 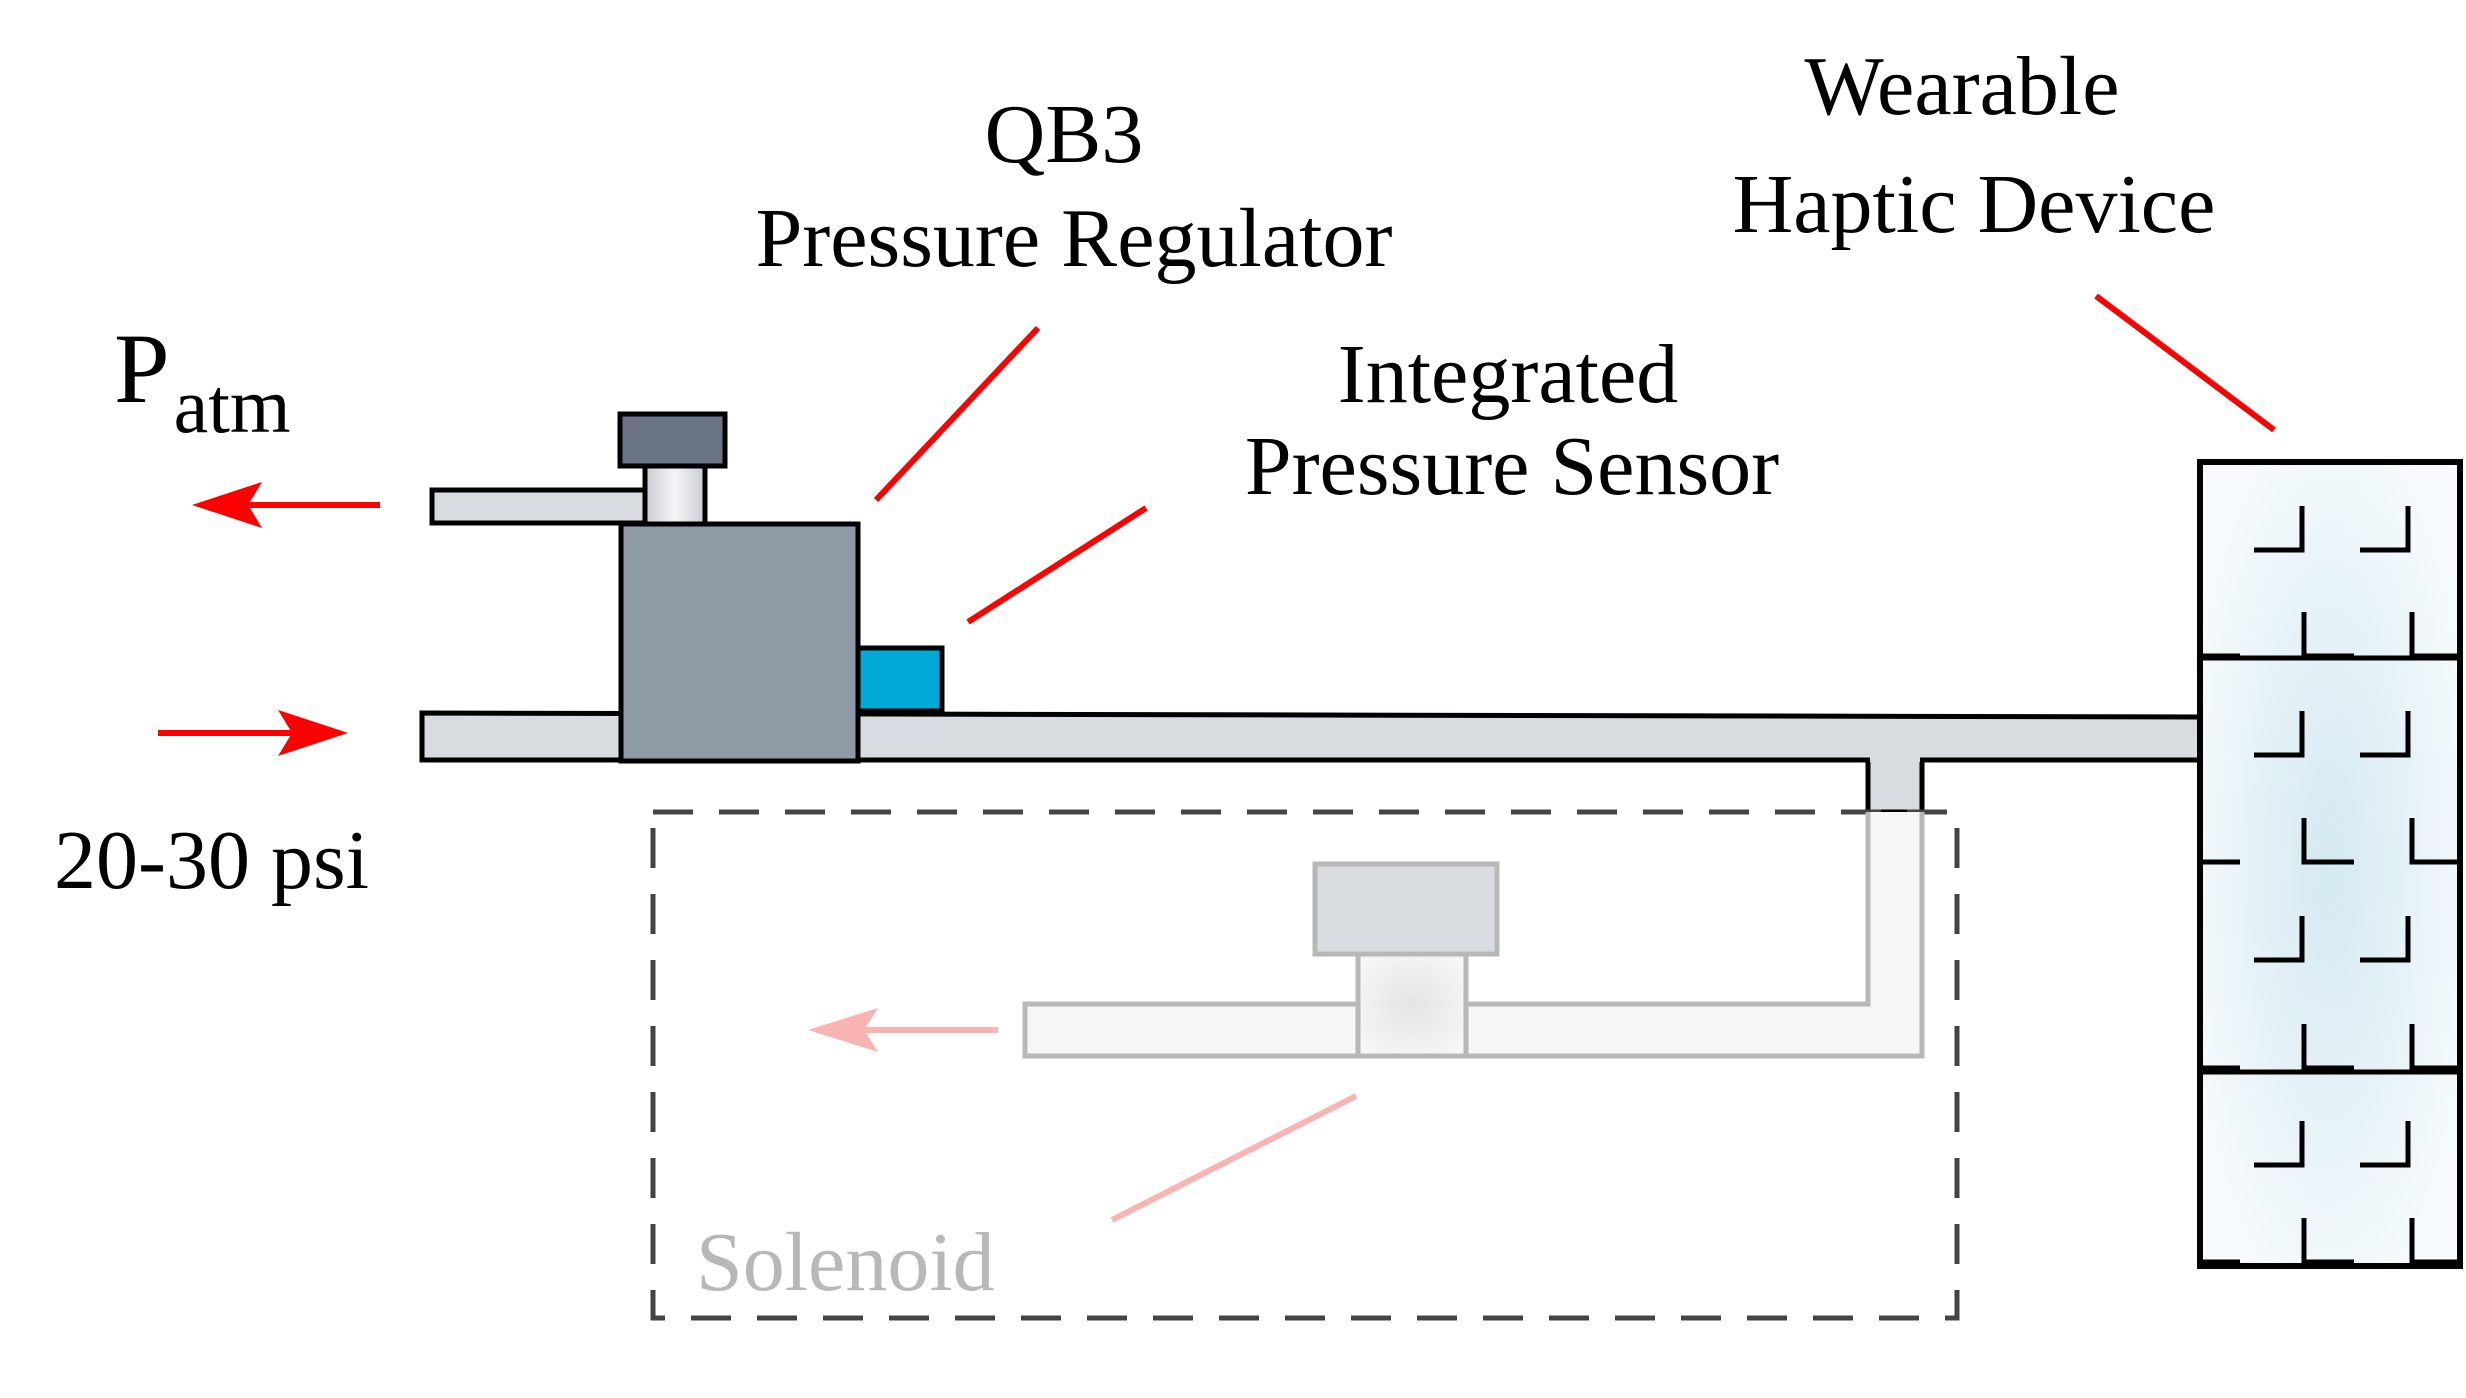 What do you see at coordinates (675, 494) in the screenshot?
I see `regulator-stem` at bounding box center [675, 494].